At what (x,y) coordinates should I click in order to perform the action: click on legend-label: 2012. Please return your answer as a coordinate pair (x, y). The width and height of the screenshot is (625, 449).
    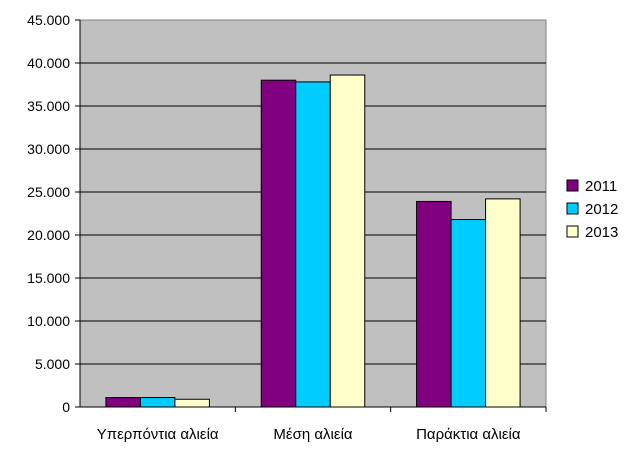
    Looking at the image, I should click on (601, 209).